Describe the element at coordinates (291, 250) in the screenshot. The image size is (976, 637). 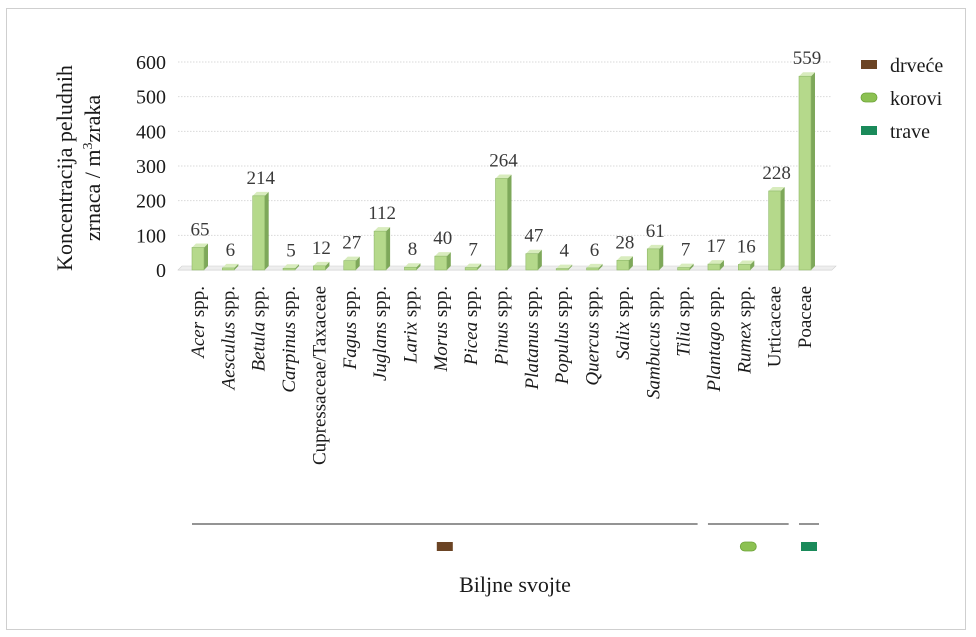
I see `data-label: 5` at that location.